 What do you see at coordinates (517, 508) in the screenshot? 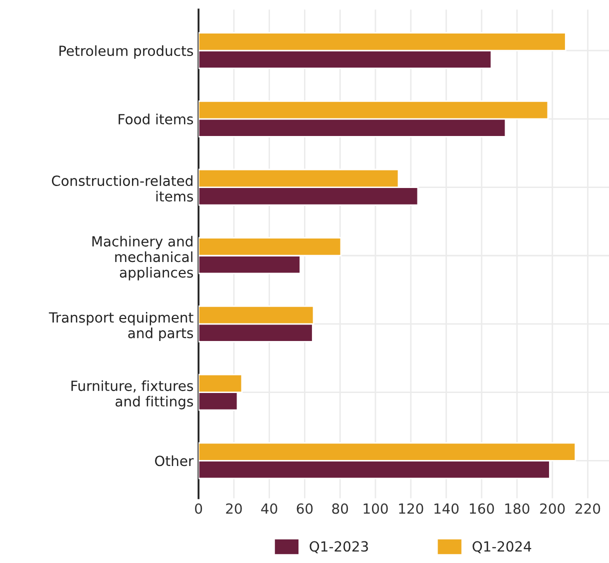
I see `x-tick-label: 180` at bounding box center [517, 508].